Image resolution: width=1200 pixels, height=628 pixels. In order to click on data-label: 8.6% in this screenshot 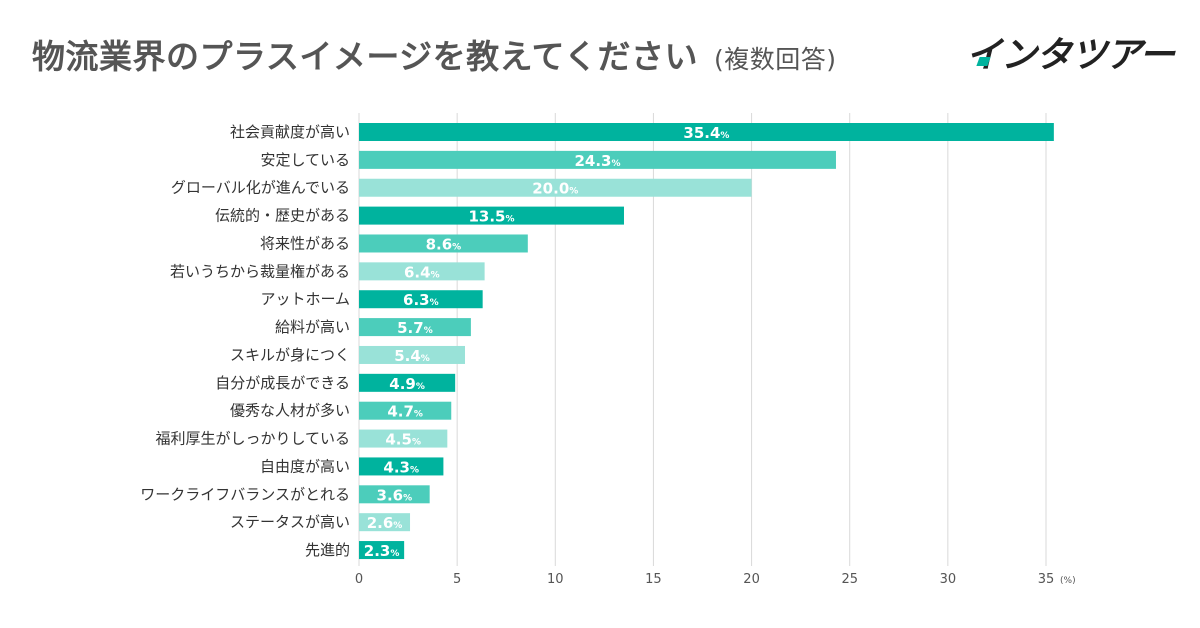, I will do `click(444, 244)`.